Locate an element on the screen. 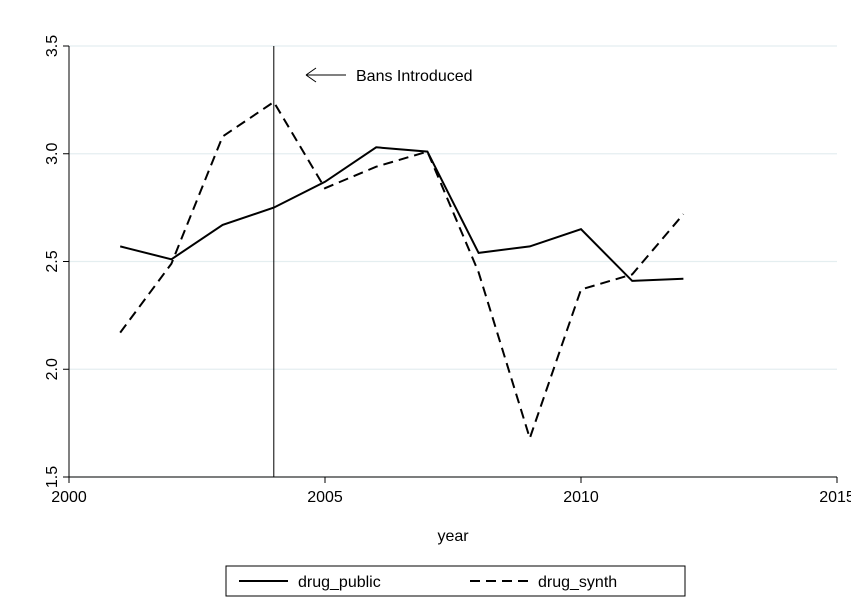  legend-box is located at coordinates (455, 581).